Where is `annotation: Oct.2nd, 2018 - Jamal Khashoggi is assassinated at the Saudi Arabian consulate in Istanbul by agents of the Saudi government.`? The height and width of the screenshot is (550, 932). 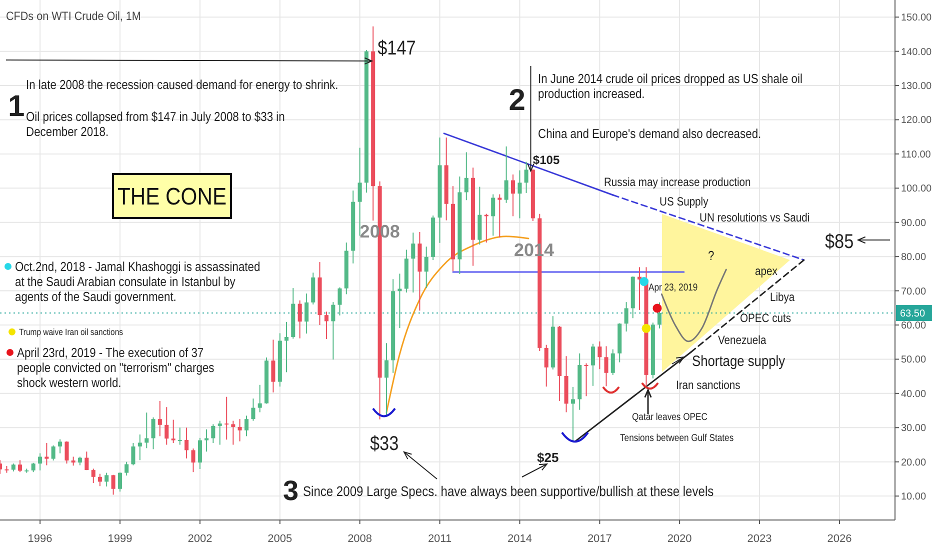 annotation: Oct.2nd, 2018 - Jamal Khashoggi is assassinated at the Saudi Arabian consulate in Istanbul by agents of the Saudi government. is located at coordinates (137, 281).